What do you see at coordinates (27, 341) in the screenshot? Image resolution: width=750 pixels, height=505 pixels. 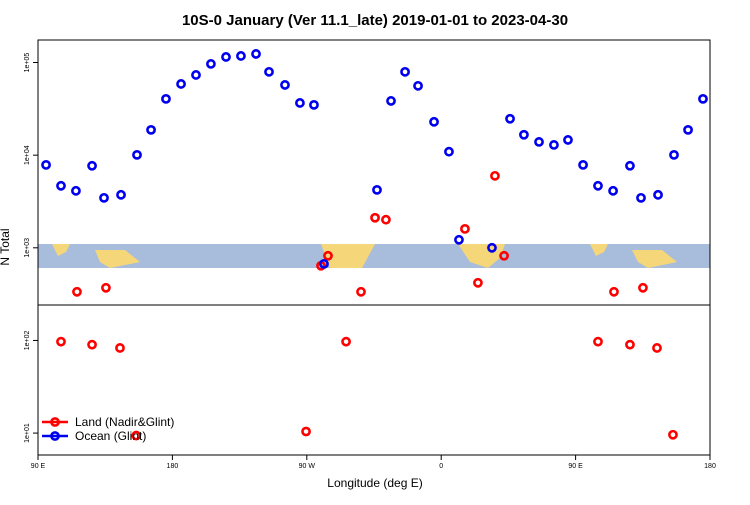 I see `y-tick-label: 1e+02` at bounding box center [27, 341].